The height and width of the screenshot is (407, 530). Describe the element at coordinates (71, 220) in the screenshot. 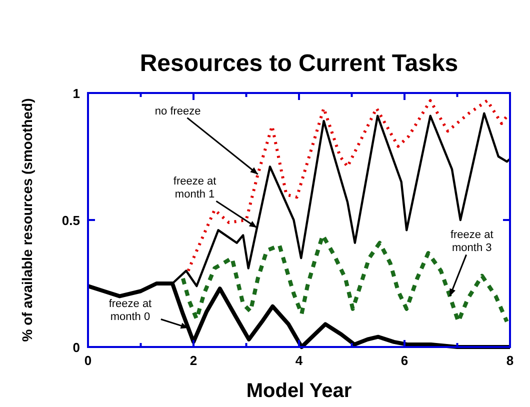

I see `y-tick-label: 0.5` at that location.